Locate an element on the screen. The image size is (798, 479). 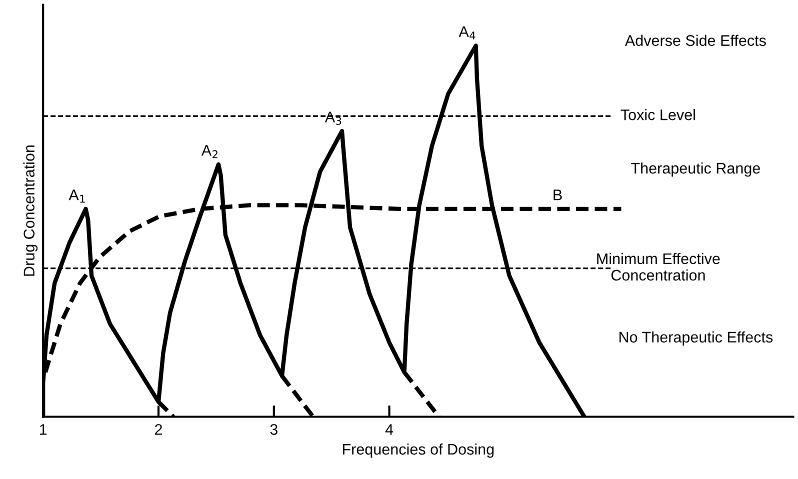
annotation: No Therapeutic Effects is located at coordinates (696, 338).